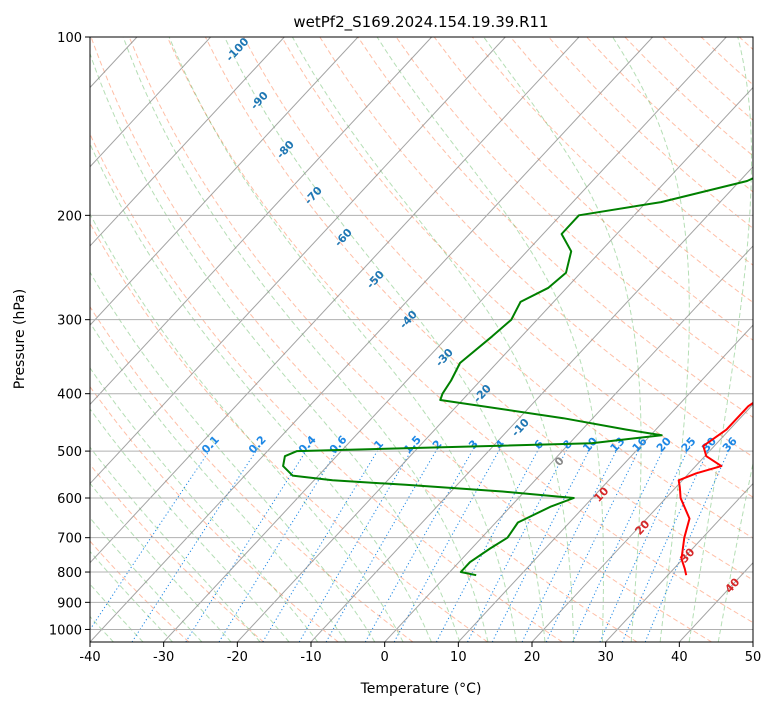 This screenshot has width=775, height=708. Describe the element at coordinates (310, 657) in the screenshot. I see `x-tick-label: -10` at that location.